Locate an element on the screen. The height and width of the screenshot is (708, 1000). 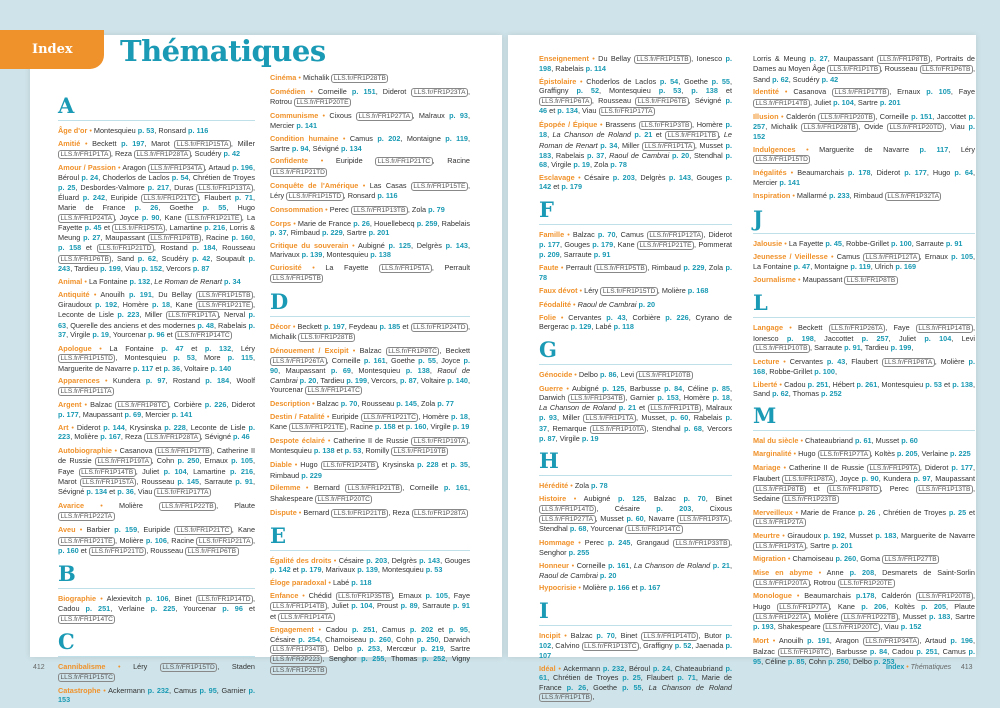
online-resource-link: LLS.fr/FR1P19TA is located at coordinates (123, 462).